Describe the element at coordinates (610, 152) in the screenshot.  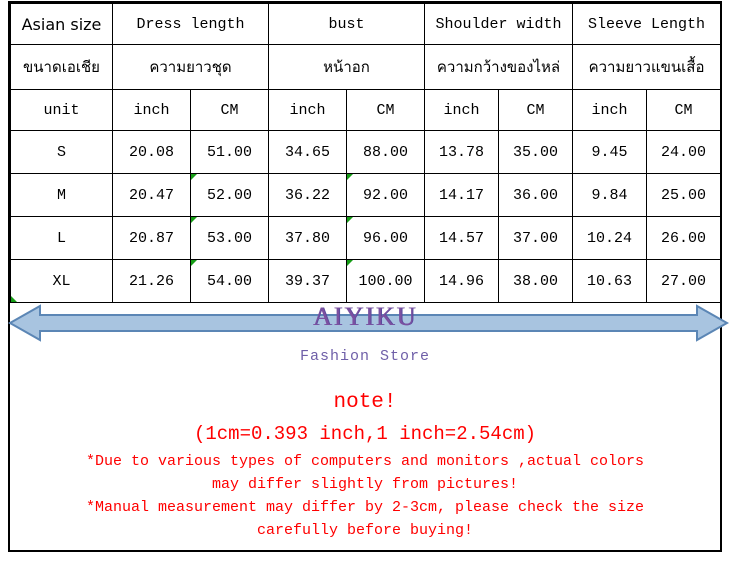
I see `cell-sleeve-inch: 9.45` at that location.